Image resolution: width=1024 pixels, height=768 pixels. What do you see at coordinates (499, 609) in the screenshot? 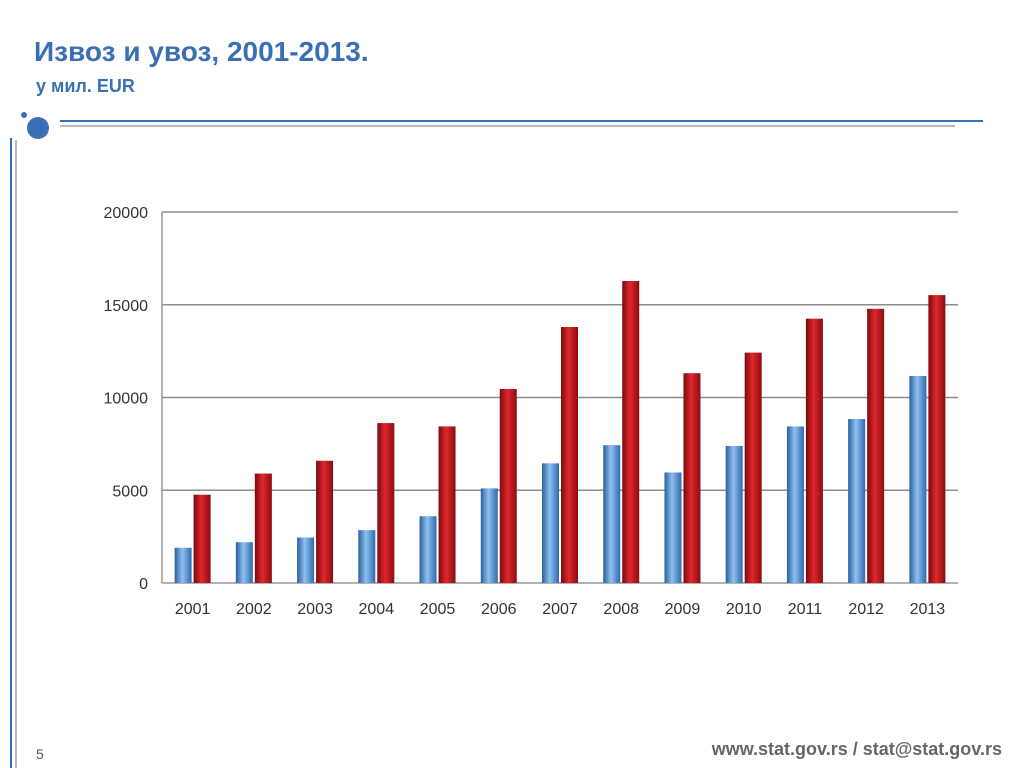
I see `x-tick-label: 2006` at bounding box center [499, 609].